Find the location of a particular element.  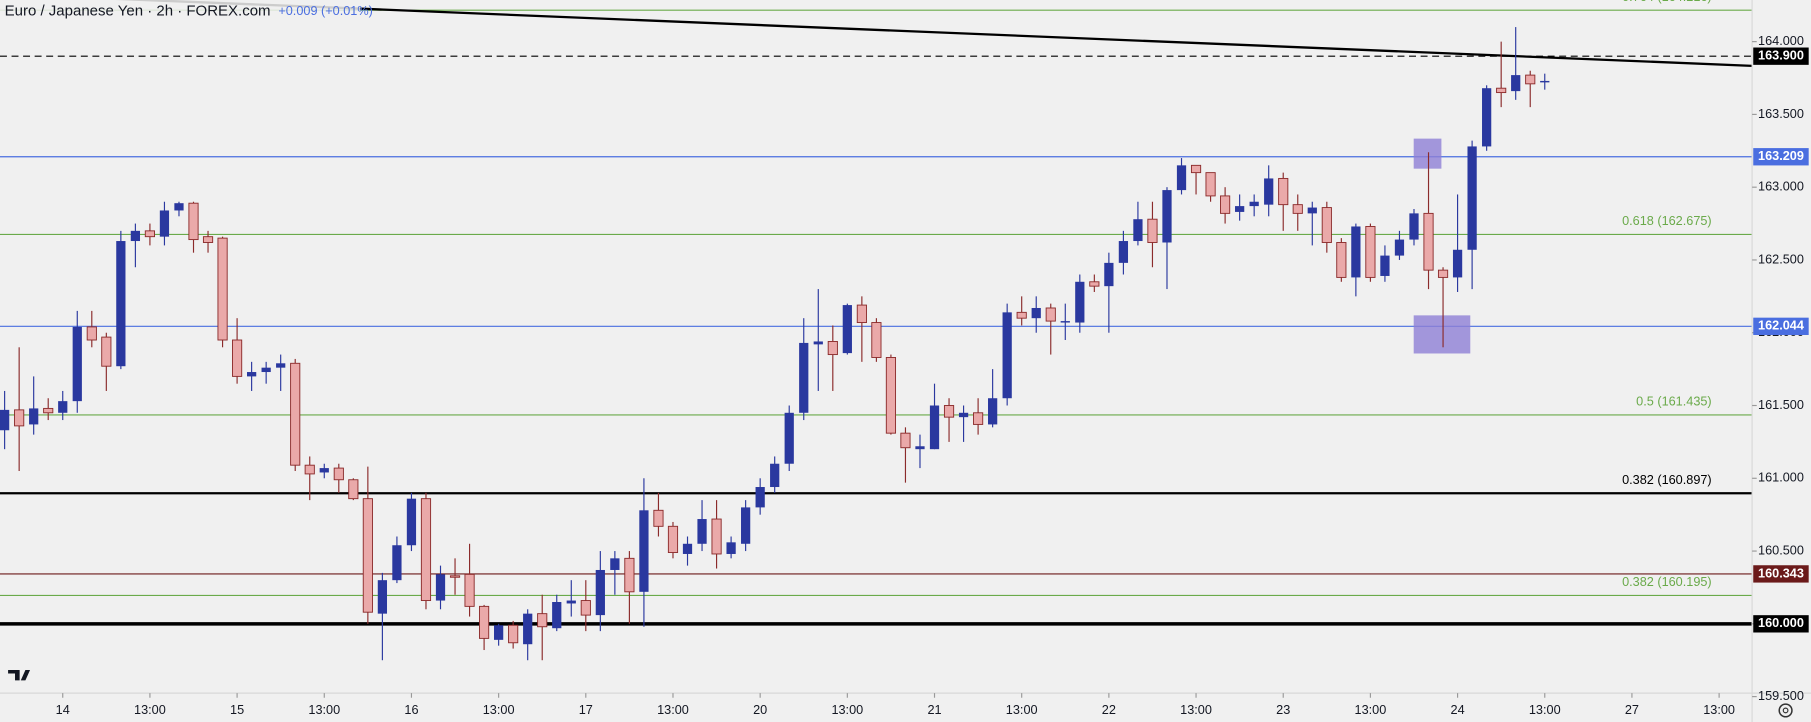

y-tick-label: 163.000 is located at coordinates (1781, 187).